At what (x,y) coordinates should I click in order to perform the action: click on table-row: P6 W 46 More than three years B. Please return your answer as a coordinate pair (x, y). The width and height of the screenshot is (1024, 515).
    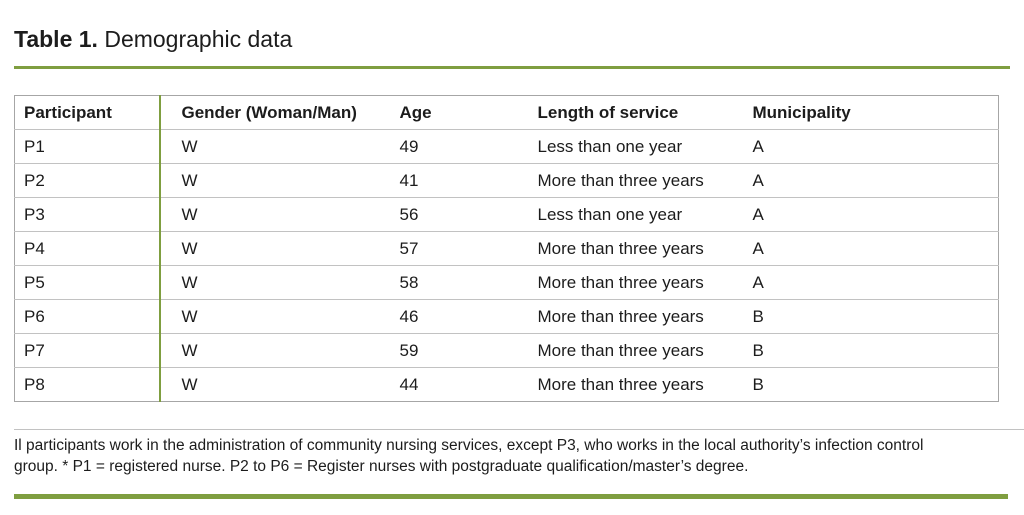
    Looking at the image, I should click on (506, 316).